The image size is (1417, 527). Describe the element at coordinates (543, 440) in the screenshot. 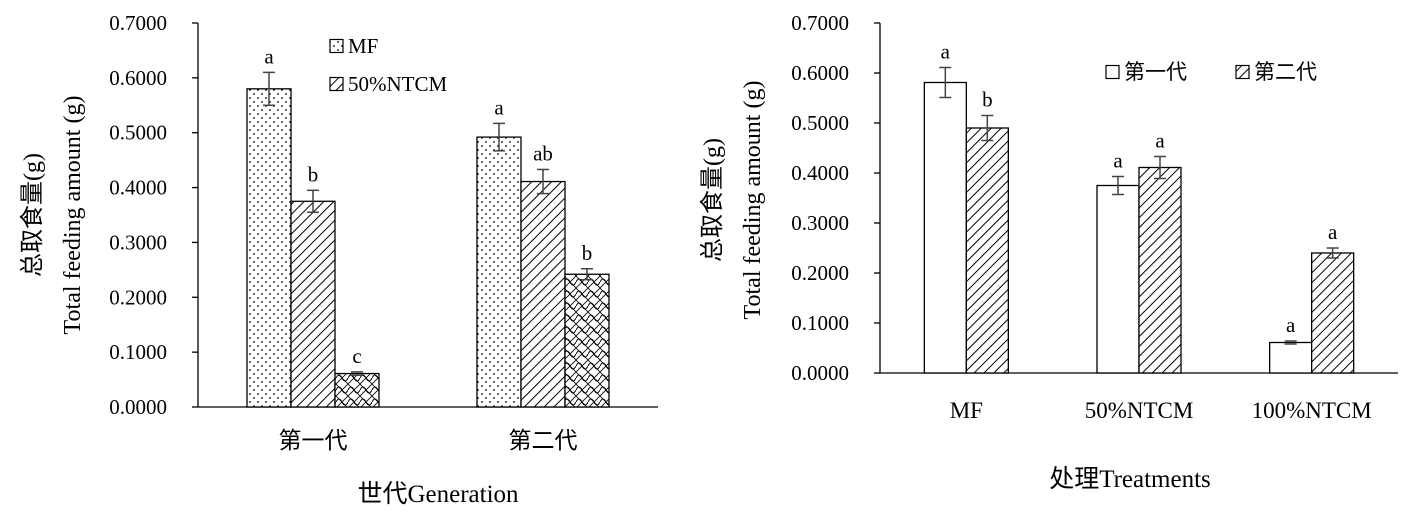

I see `category-label: 第二代` at that location.